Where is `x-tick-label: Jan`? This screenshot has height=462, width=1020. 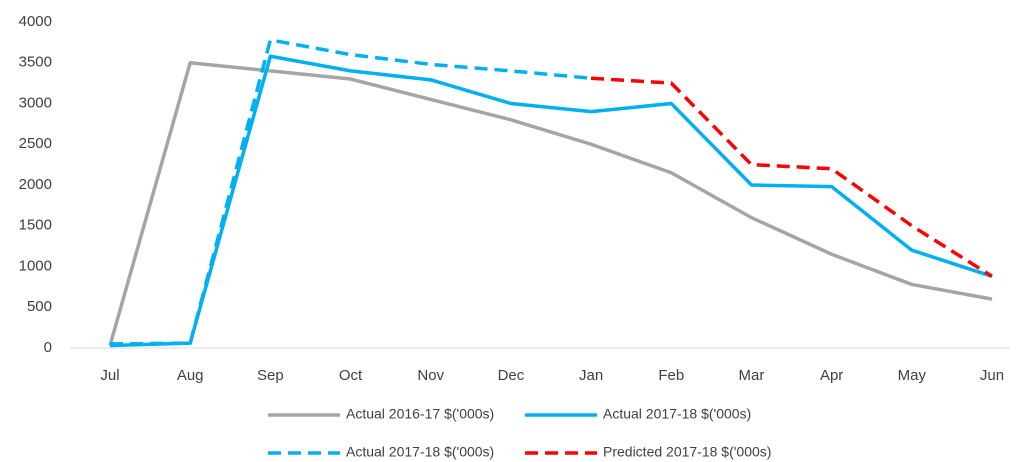
x-tick-label: Jan is located at coordinates (591, 375).